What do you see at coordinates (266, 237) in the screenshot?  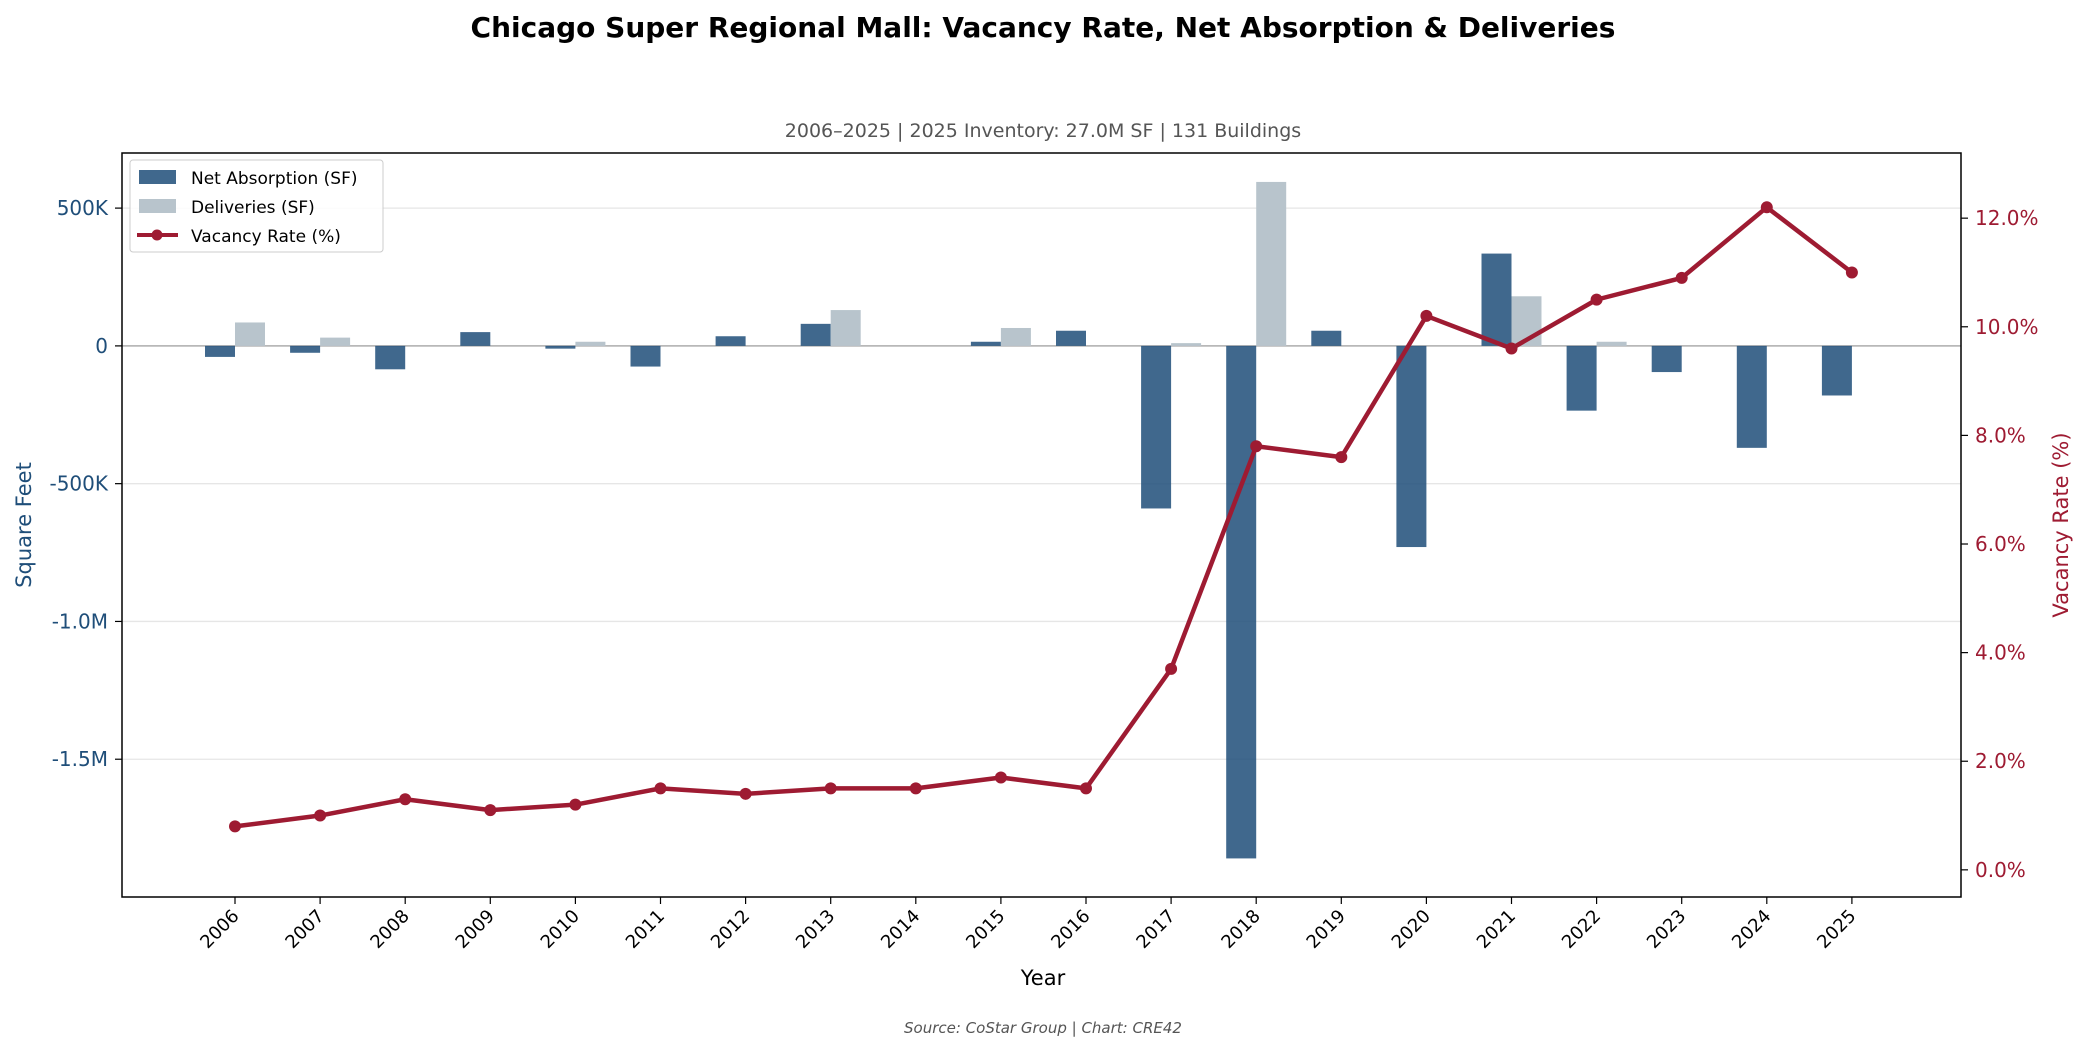 I see `legend-label-vacancy-rate: Vacancy Rate (%)` at bounding box center [266, 237].